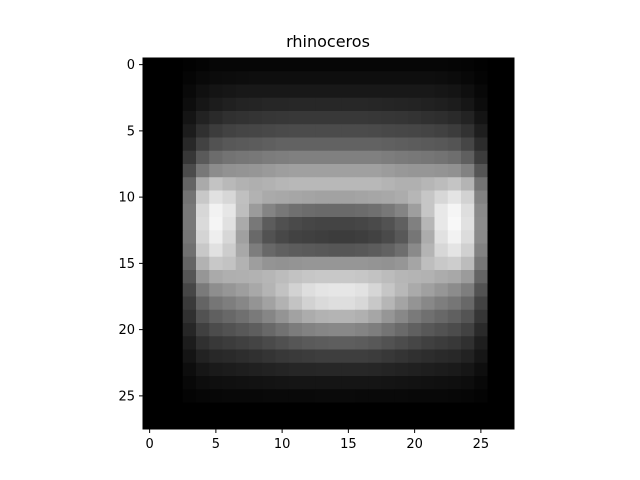 This screenshot has width=640, height=480. I want to click on y-tick-label: 15, so click(126, 264).